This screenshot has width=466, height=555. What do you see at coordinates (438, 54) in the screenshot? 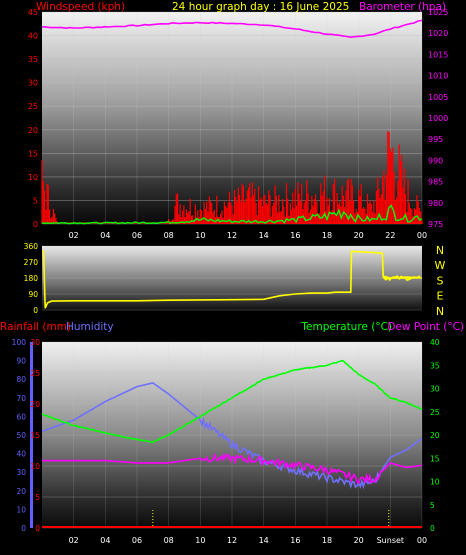
I see `barometer-tick-label: 1015` at bounding box center [438, 54].